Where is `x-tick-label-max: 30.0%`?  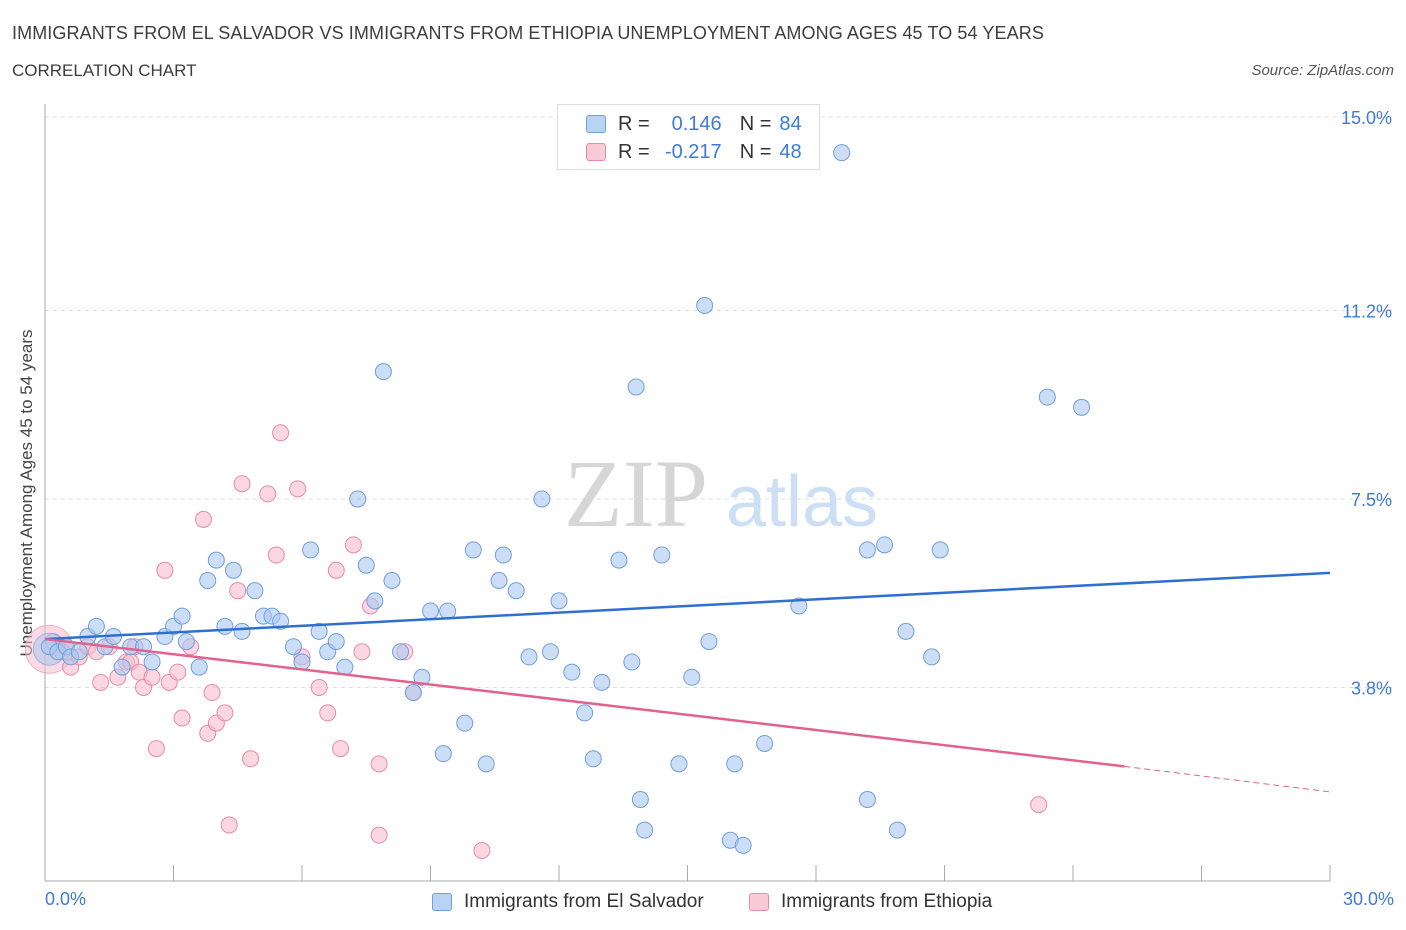 x-tick-label-max: 30.0% is located at coordinates (1368, 899).